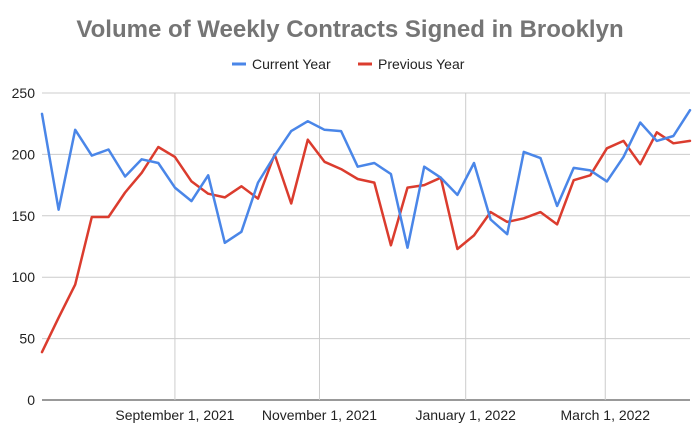 The height and width of the screenshot is (435, 700). Describe the element at coordinates (24, 216) in the screenshot. I see `y-tick-label: 150` at that location.